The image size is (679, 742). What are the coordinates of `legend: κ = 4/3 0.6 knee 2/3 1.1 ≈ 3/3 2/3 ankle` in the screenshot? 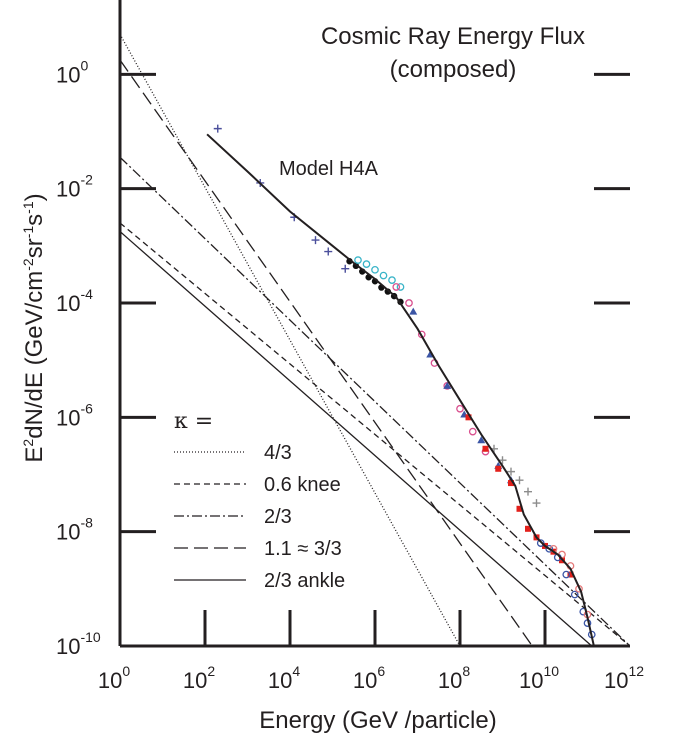 It's located at (259, 500).